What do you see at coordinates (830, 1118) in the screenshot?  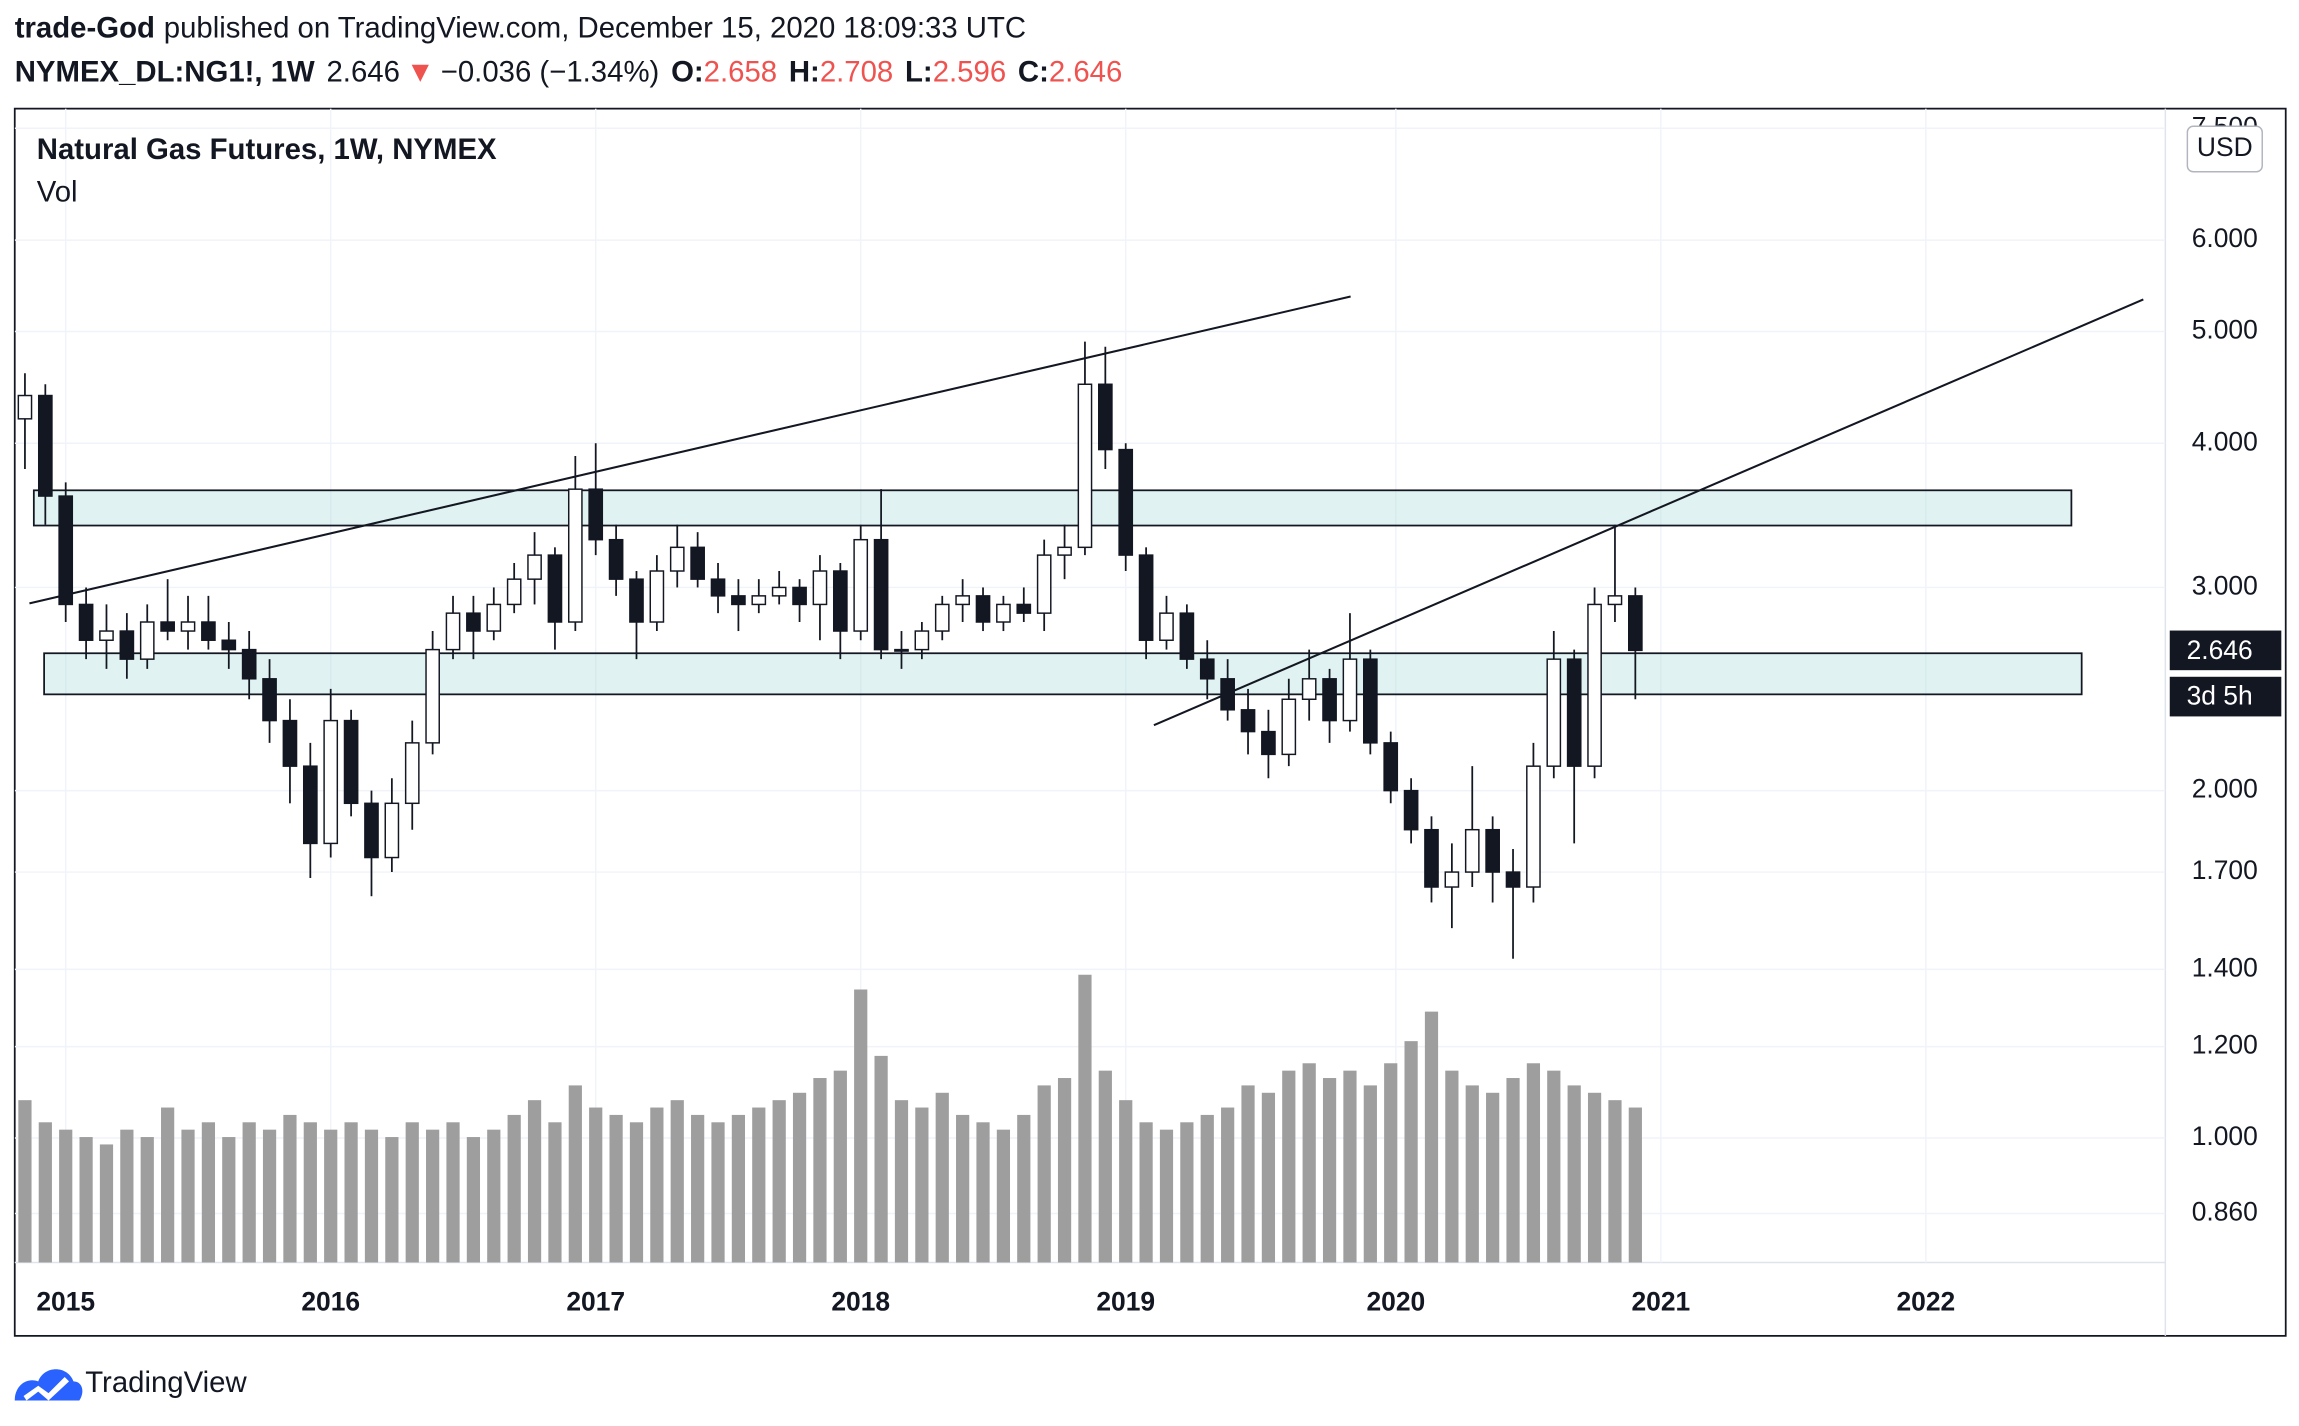 I see `volume-pane` at bounding box center [830, 1118].